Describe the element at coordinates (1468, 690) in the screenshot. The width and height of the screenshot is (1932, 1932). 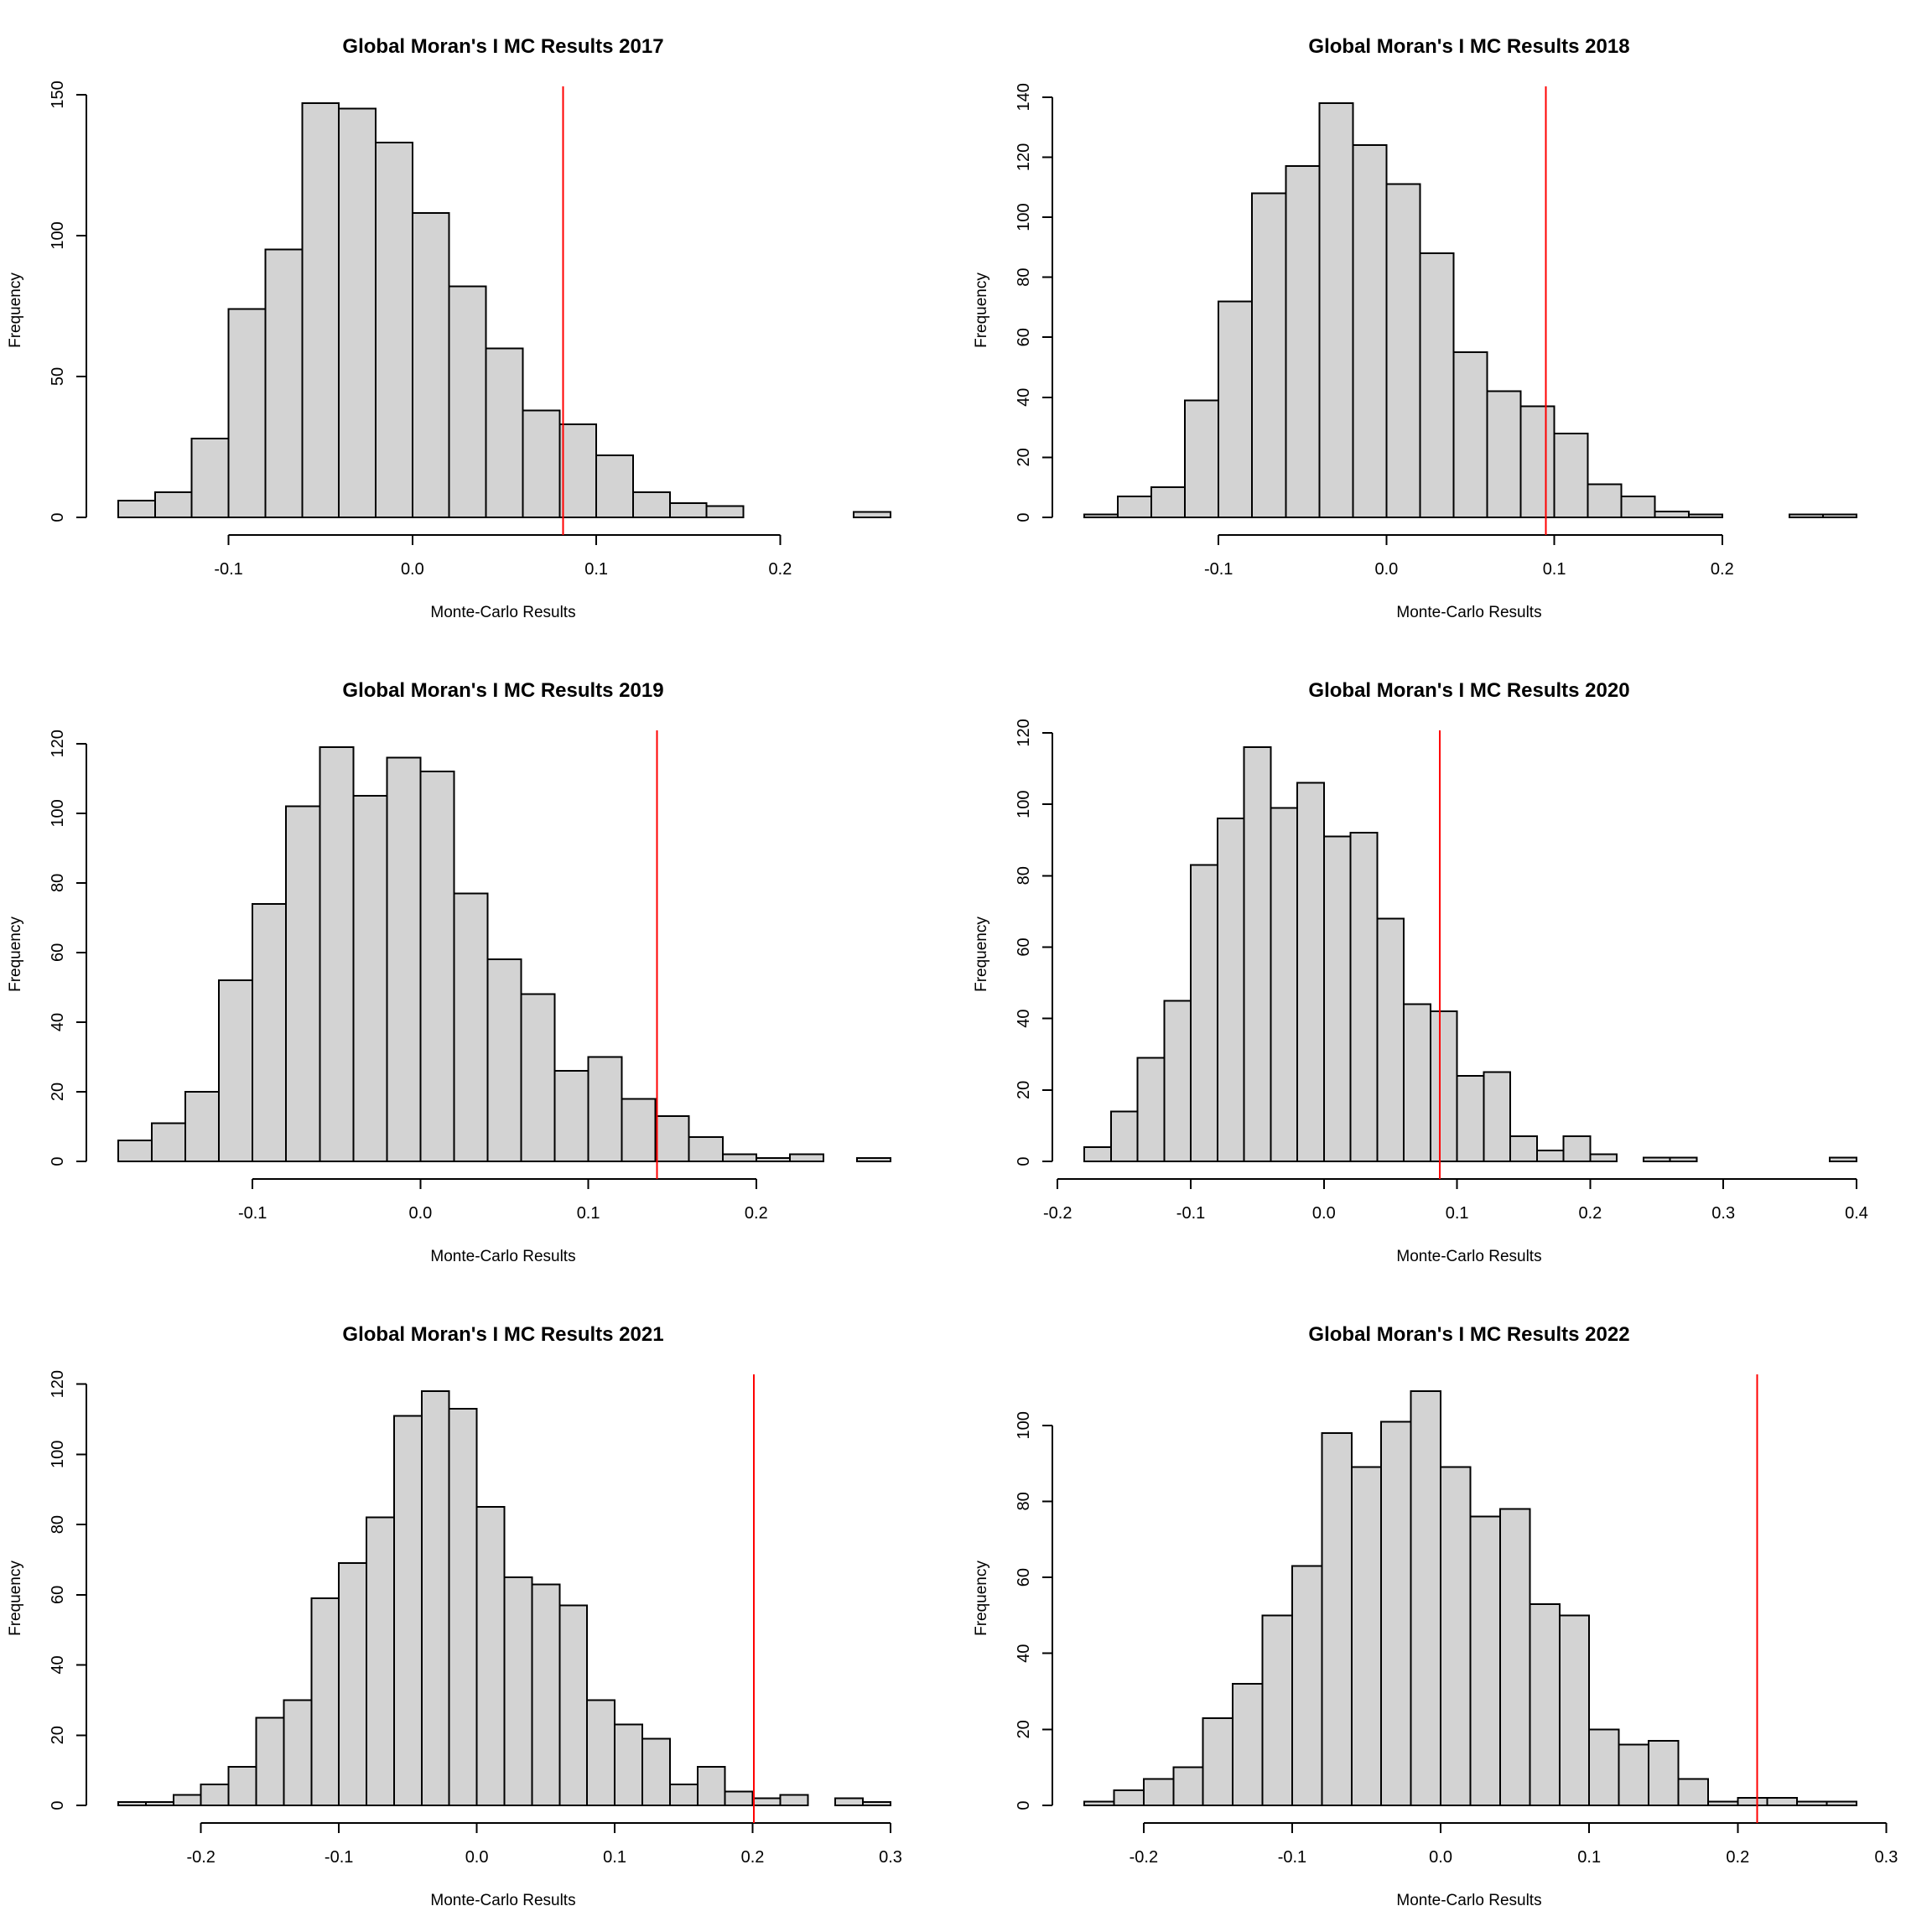
I see `chart-title: Global Moran's I MC Results 2020` at that location.